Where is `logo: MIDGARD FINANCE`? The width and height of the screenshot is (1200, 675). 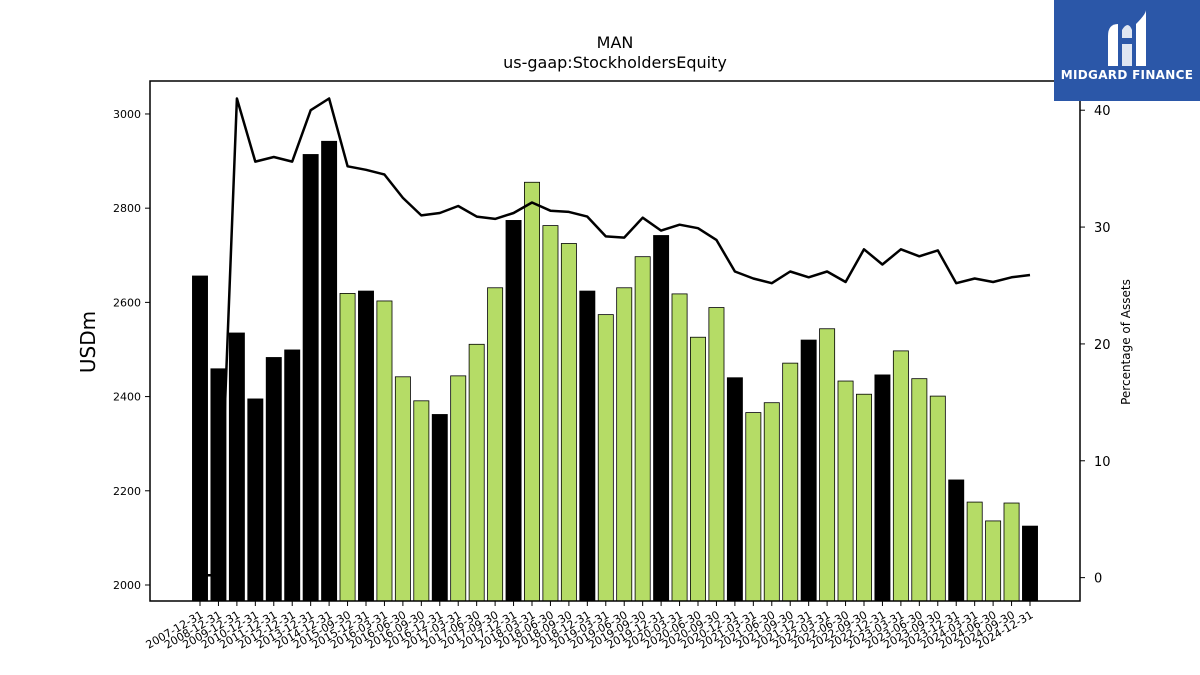 logo: MIDGARD FINANCE is located at coordinates (1127, 50).